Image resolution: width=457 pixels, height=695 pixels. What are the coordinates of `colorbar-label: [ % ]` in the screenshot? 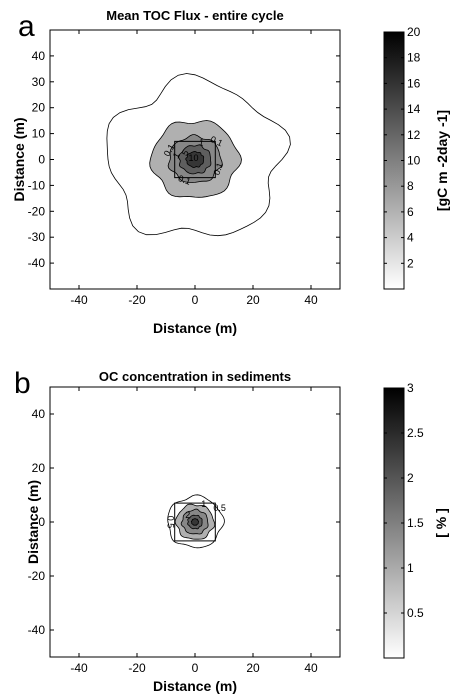 It's located at (441, 523).